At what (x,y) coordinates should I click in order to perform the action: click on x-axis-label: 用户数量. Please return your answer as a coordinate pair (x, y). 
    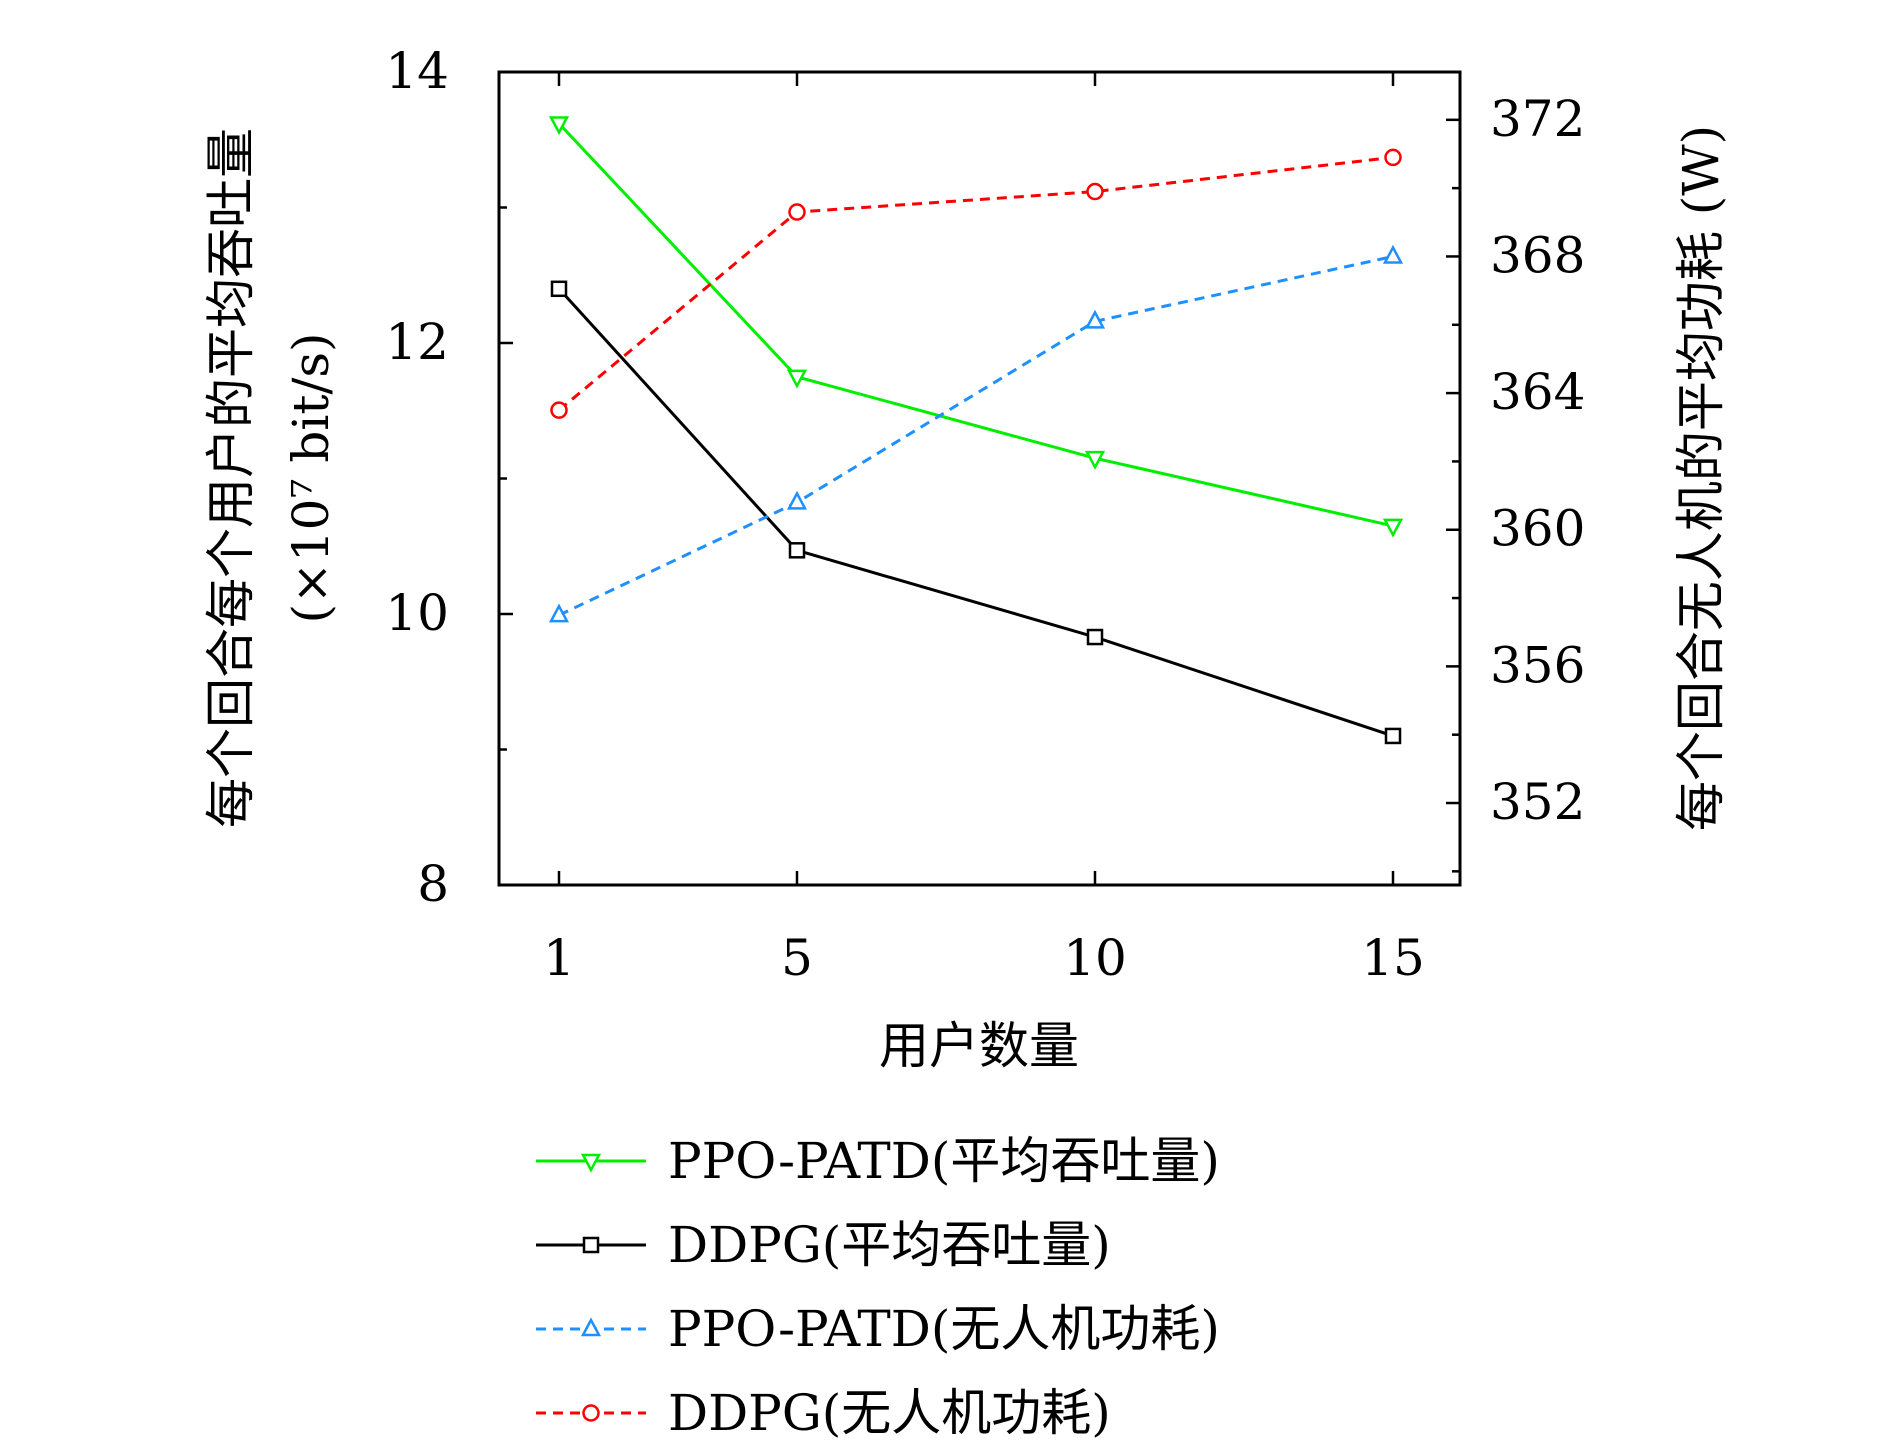
    Looking at the image, I should click on (979, 1046).